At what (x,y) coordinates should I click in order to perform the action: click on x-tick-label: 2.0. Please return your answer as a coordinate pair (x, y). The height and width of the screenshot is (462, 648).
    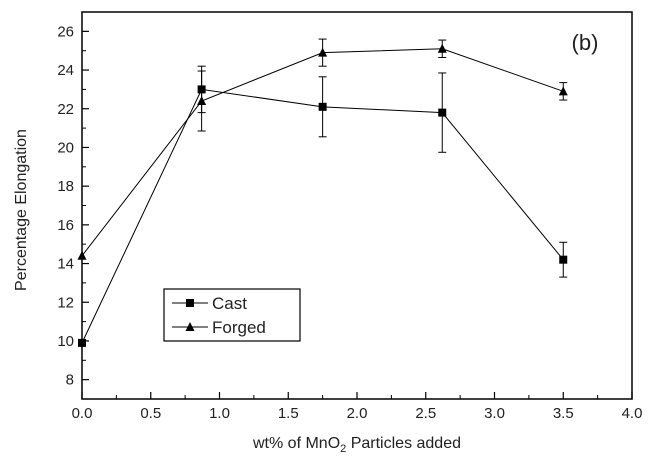
    Looking at the image, I should click on (357, 413).